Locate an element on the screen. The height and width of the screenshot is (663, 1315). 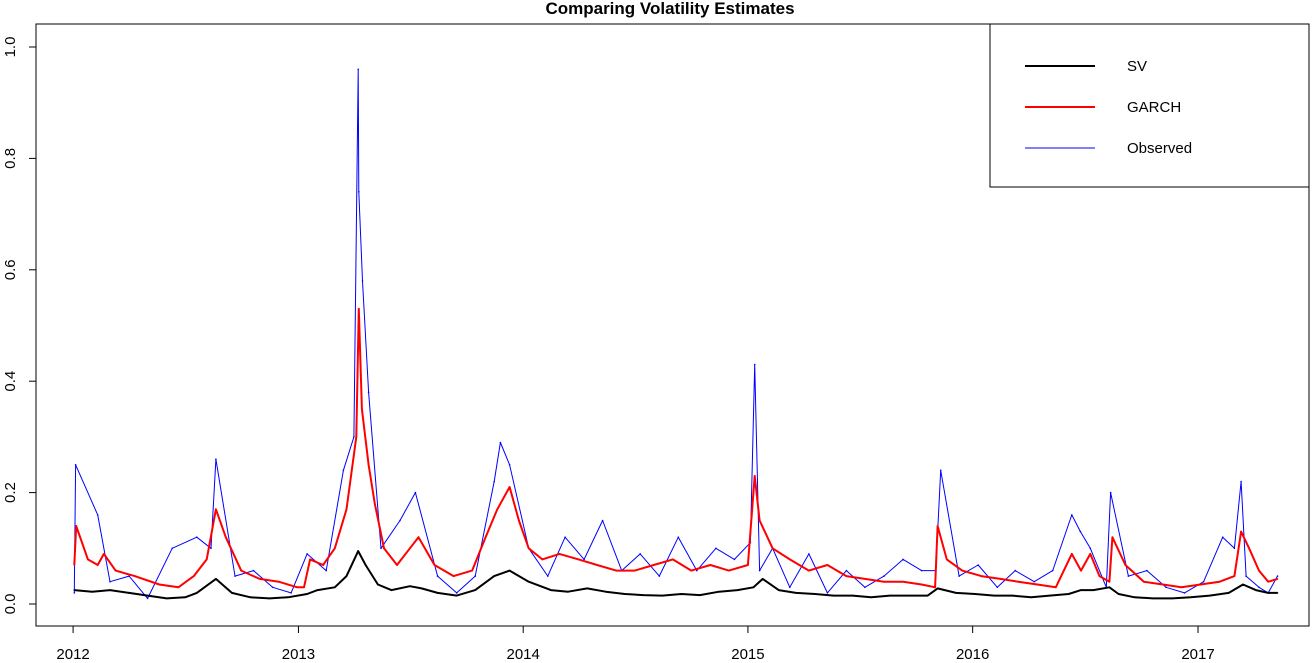
y-tick-label: 1.0 is located at coordinates (10, 47).